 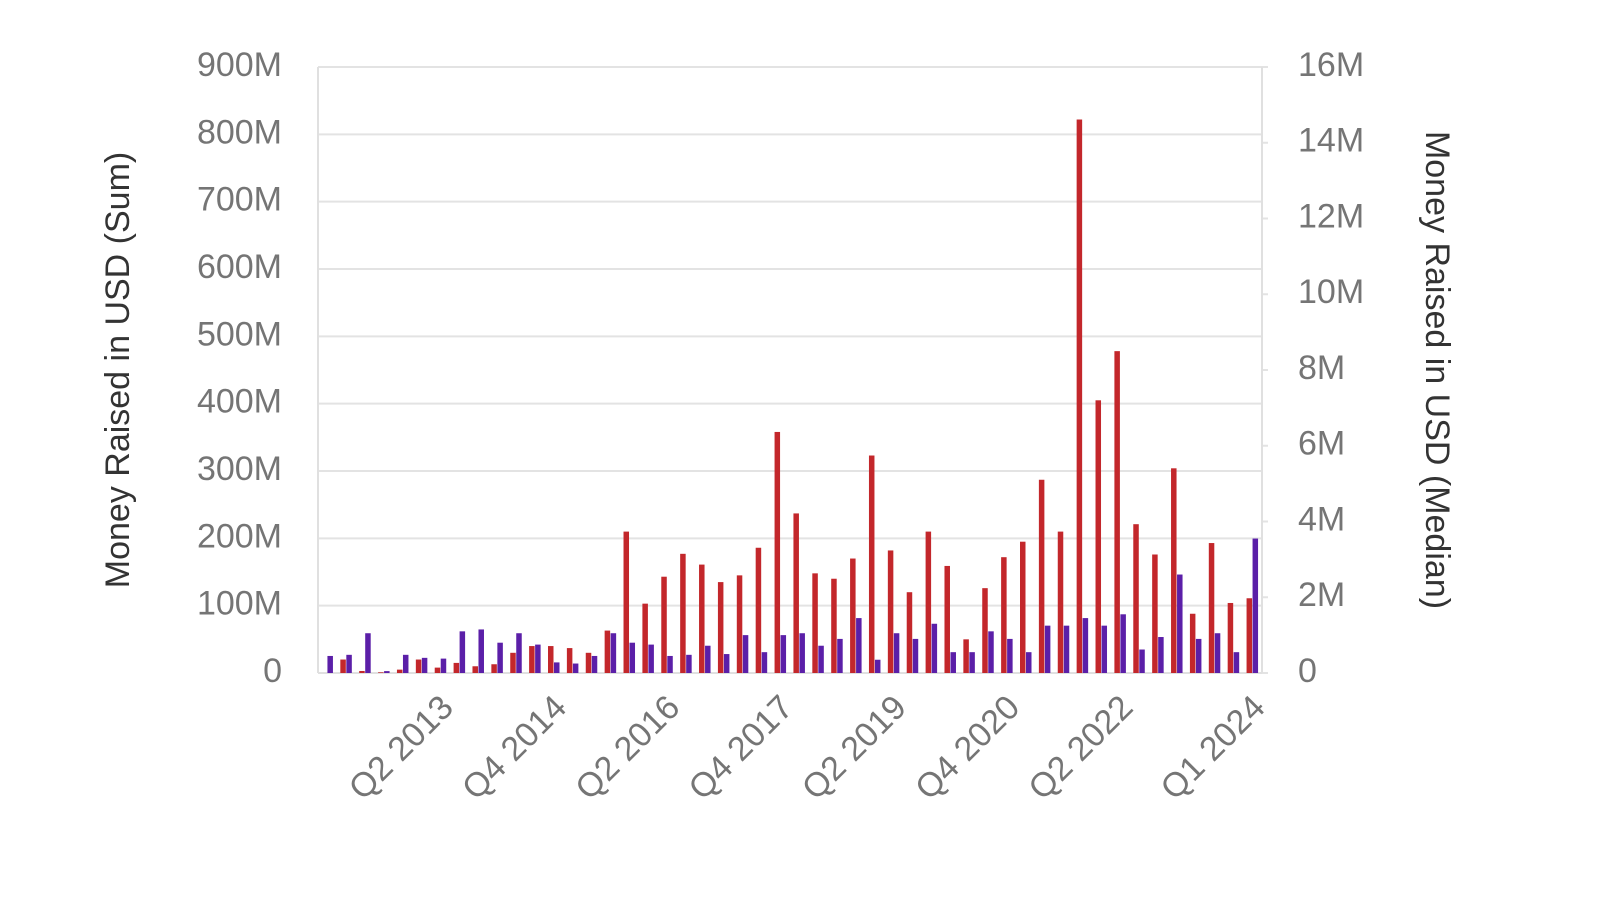 I want to click on y2-tick-label: 6M, so click(x=1321, y=444).